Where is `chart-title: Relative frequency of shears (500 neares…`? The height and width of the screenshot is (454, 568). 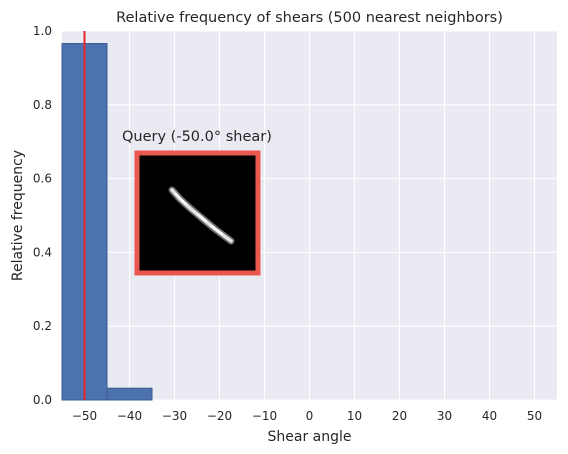
chart-title: Relative frequency of shears (500 neares… is located at coordinates (309, 18).